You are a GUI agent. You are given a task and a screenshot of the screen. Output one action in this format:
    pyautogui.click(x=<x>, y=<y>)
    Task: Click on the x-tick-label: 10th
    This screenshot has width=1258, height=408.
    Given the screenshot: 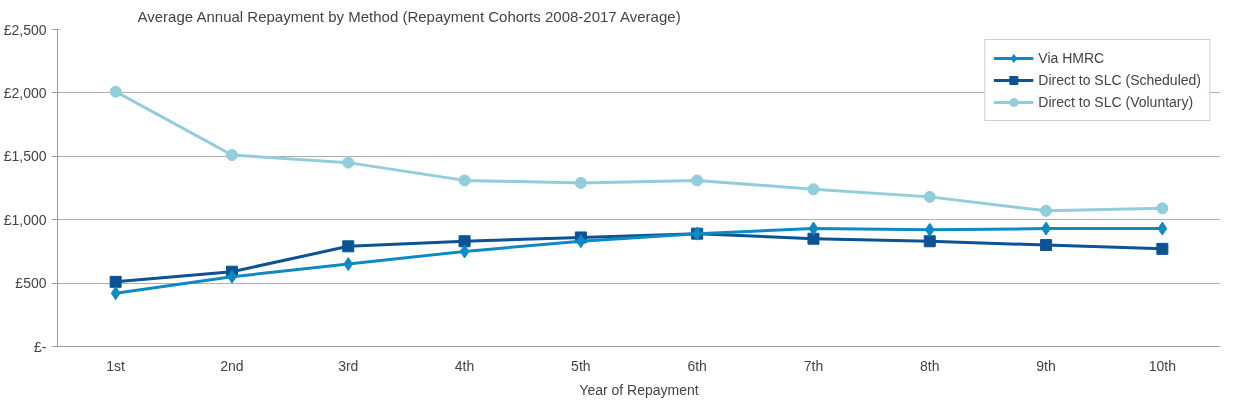 What is the action you would take?
    pyautogui.click(x=1162, y=365)
    